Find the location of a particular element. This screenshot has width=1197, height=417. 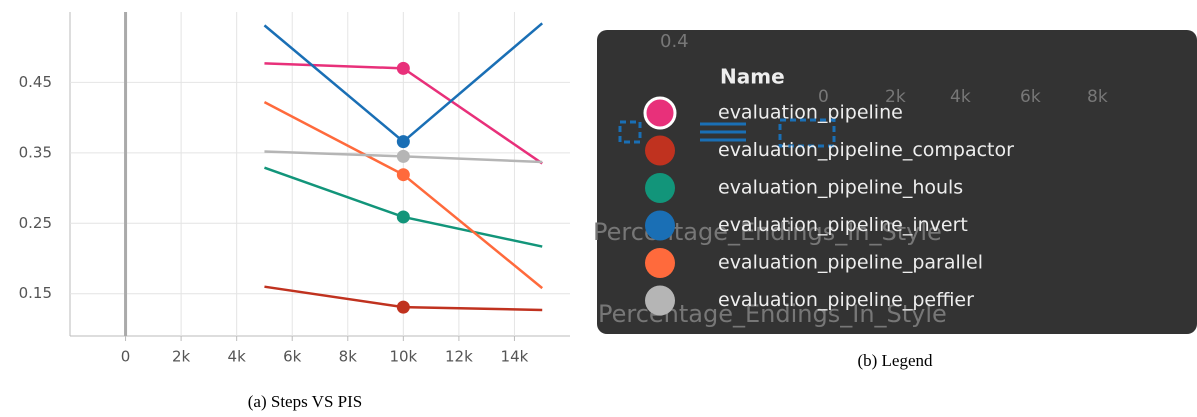

legend-label: evaluation_pipeline_parallel is located at coordinates (850, 263).